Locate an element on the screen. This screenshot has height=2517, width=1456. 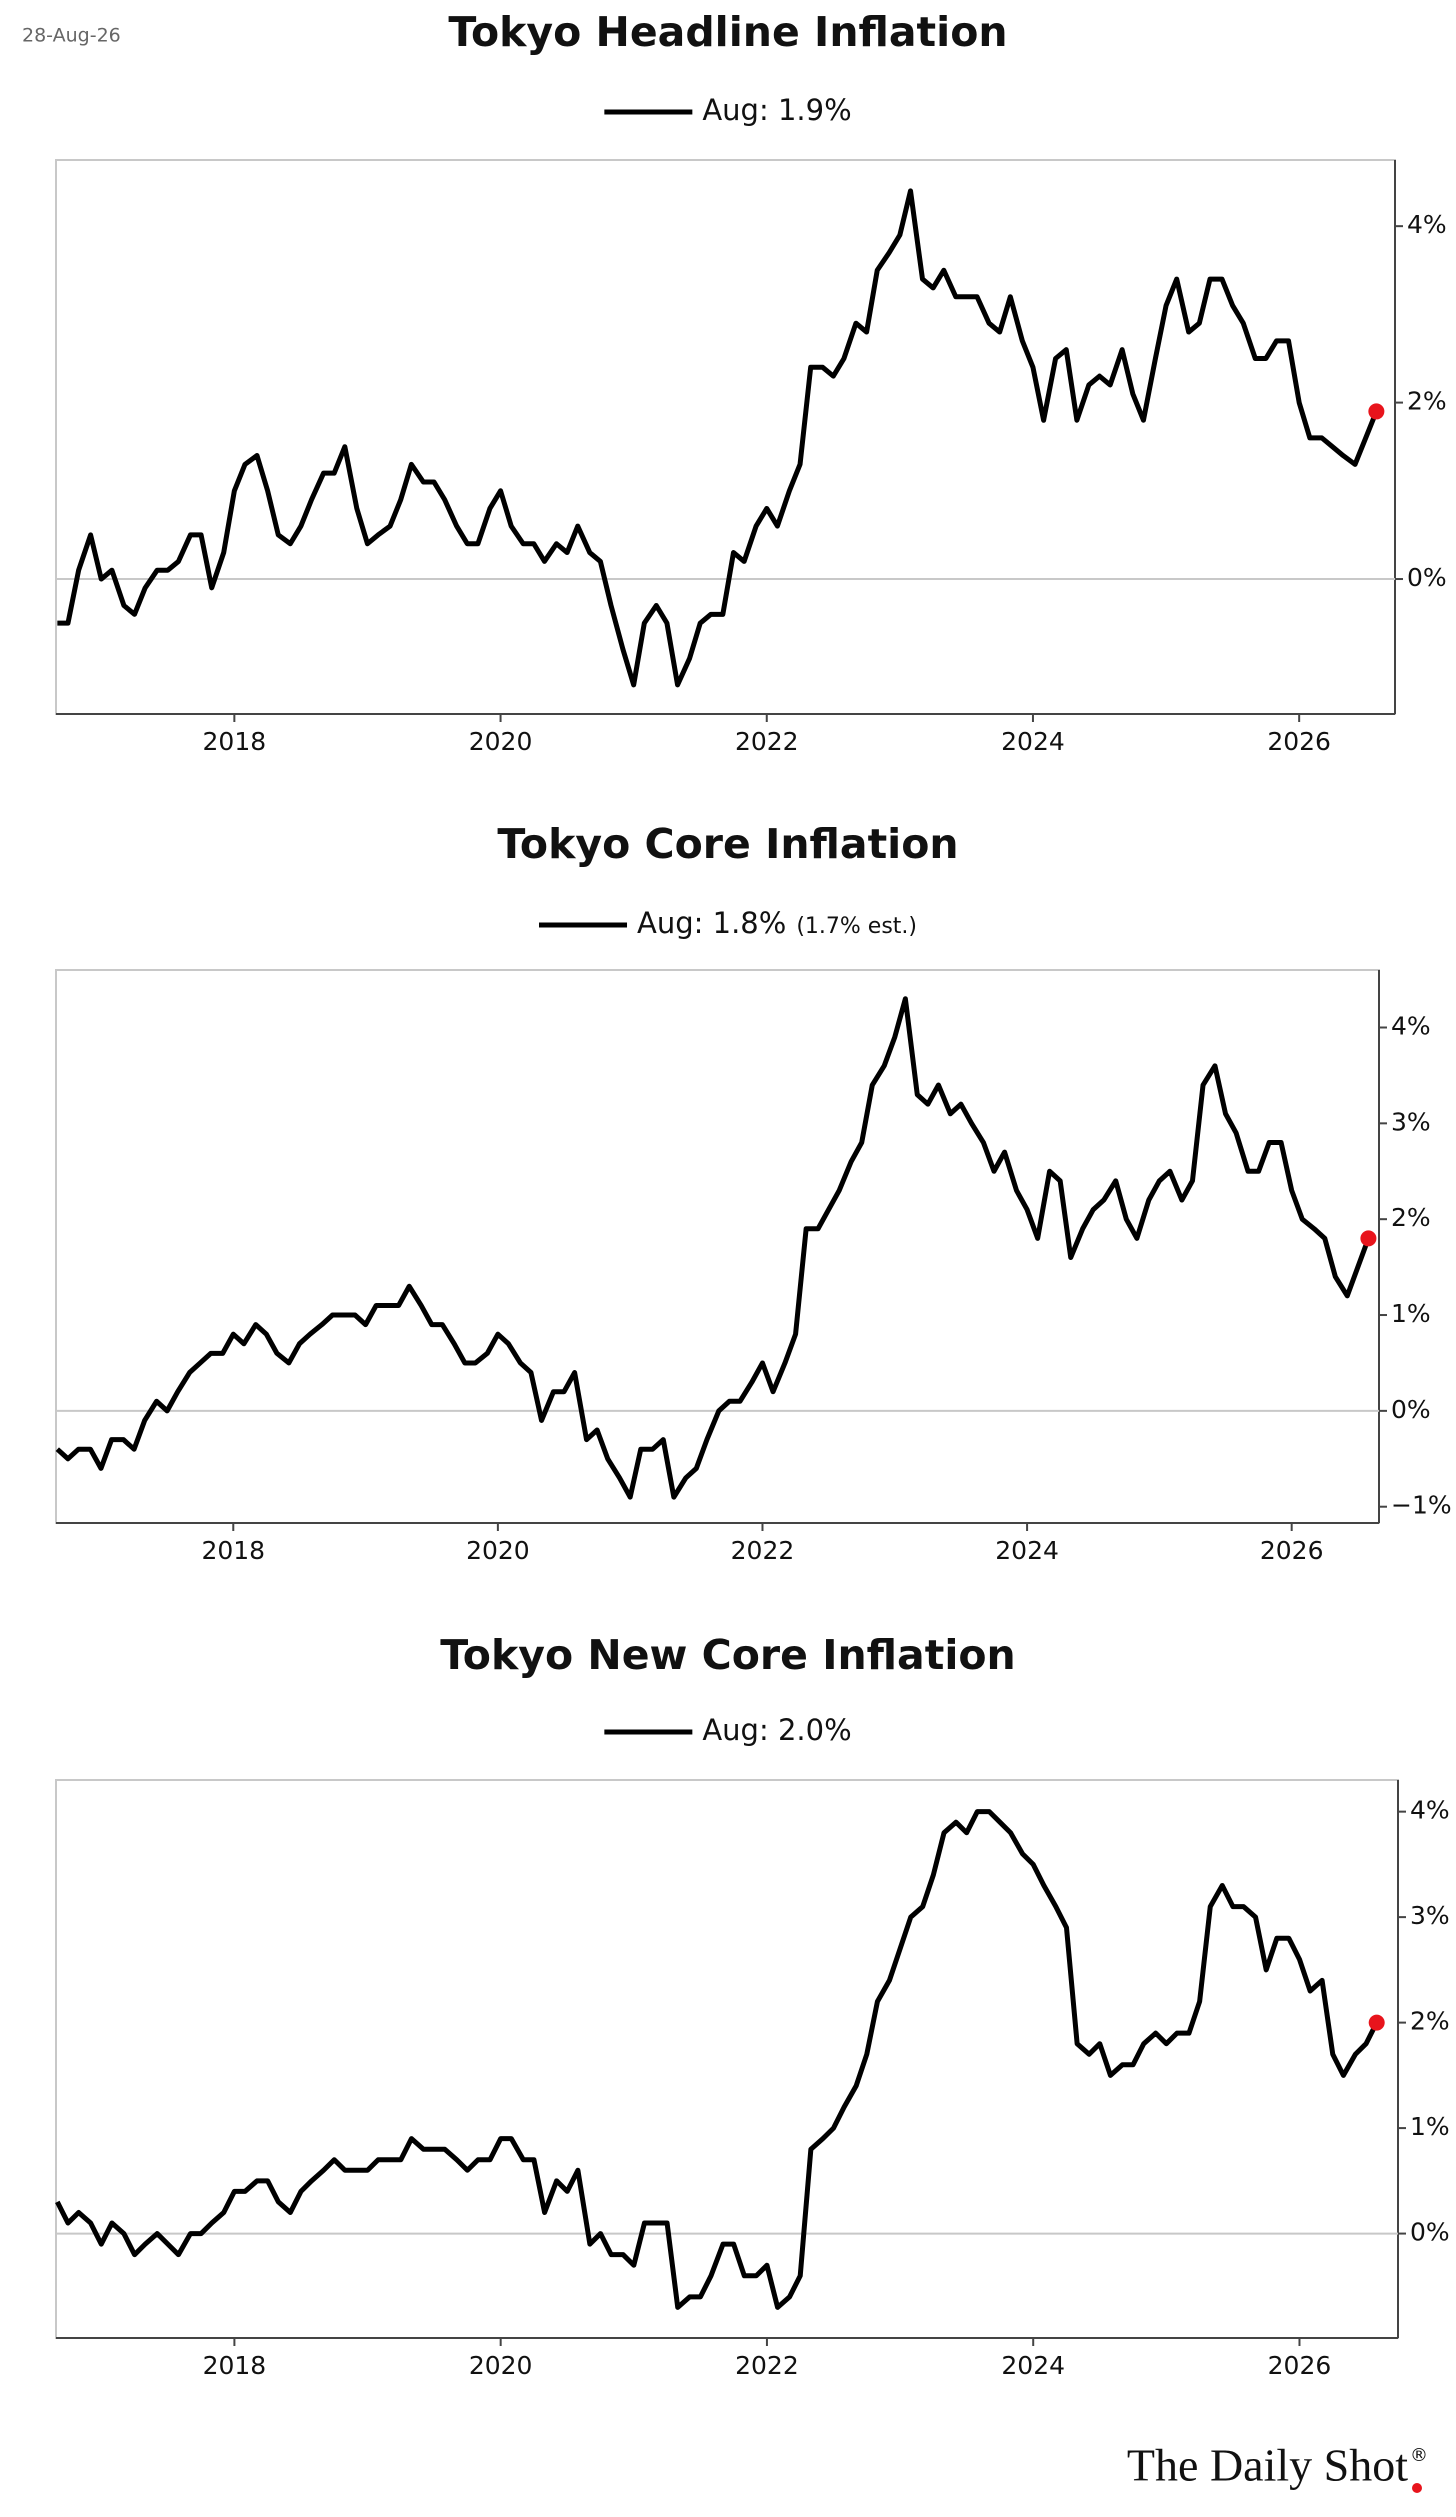
chart-title: Tokyo New Core Inflation is located at coordinates (727, 1655).